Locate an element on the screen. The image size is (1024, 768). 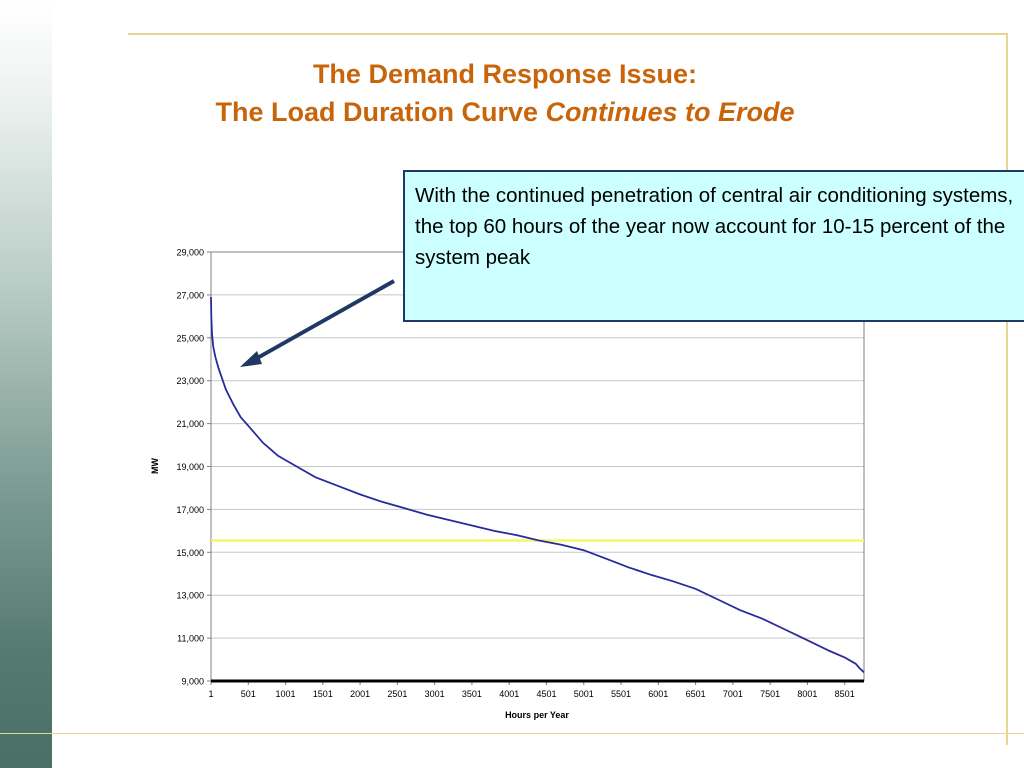
x-tick-label: 6001 is located at coordinates (658, 694).